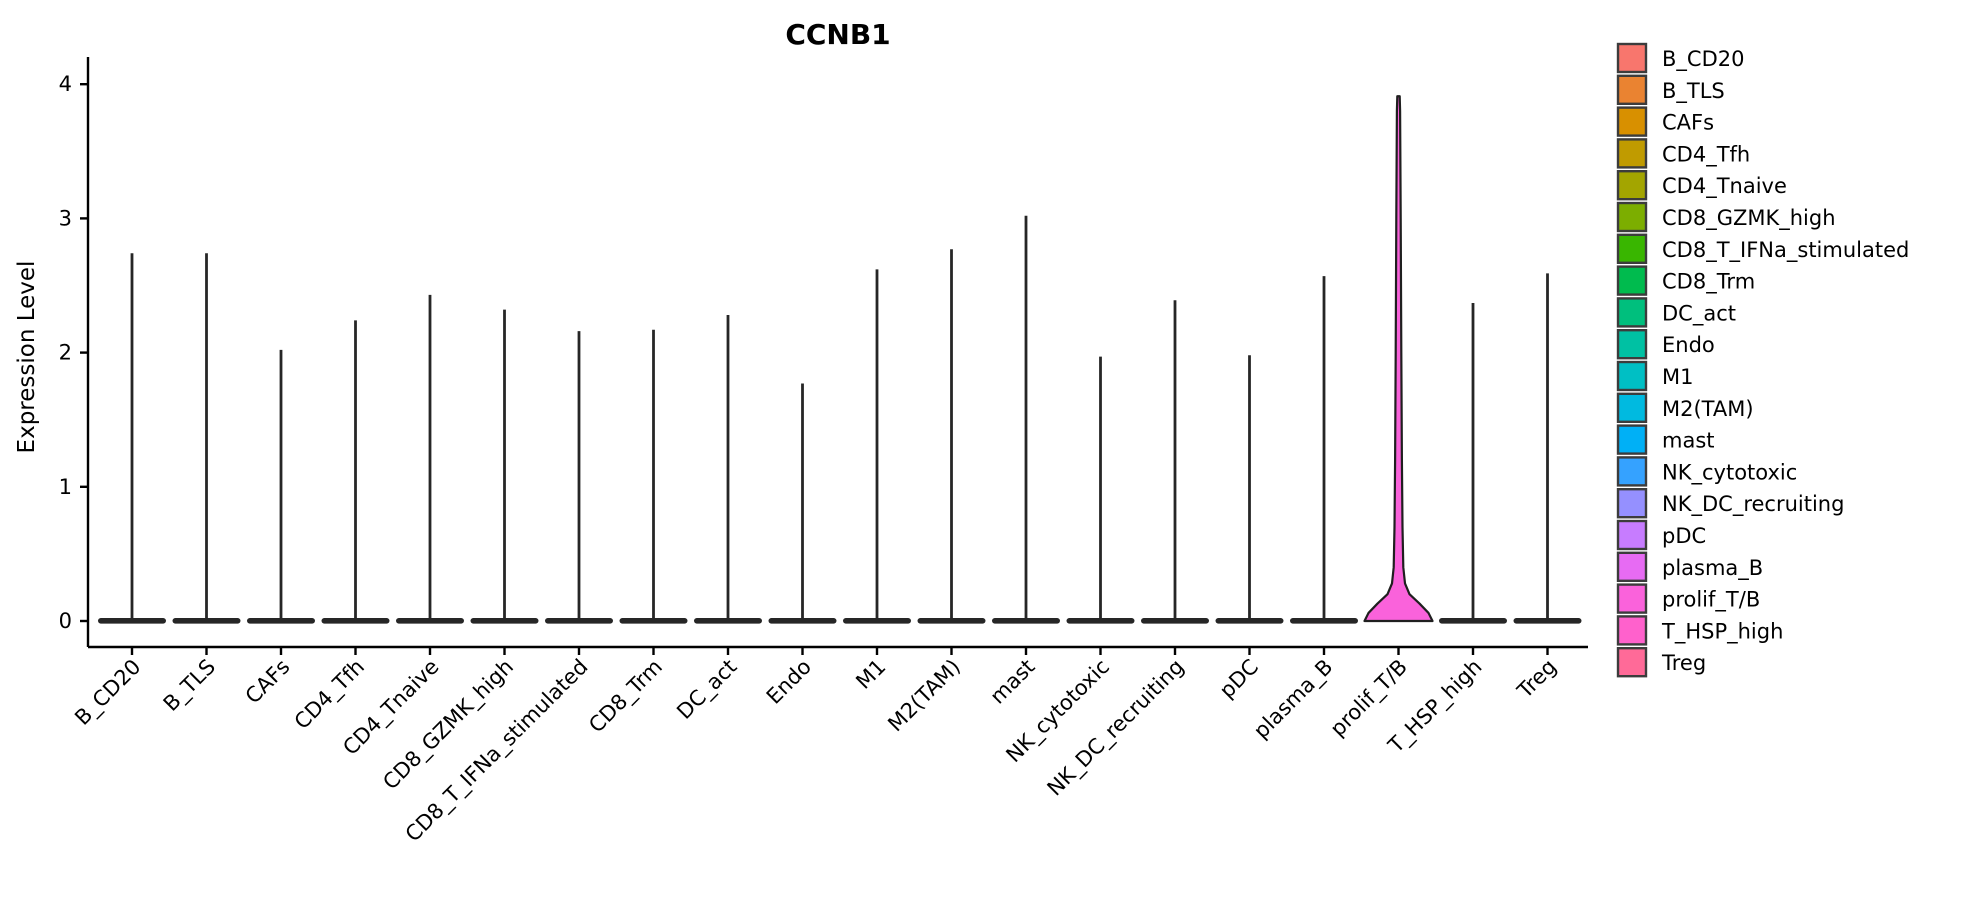 The width and height of the screenshot is (1965, 900). Describe the element at coordinates (1688, 123) in the screenshot. I see `legend-item-label: CAFs` at that location.